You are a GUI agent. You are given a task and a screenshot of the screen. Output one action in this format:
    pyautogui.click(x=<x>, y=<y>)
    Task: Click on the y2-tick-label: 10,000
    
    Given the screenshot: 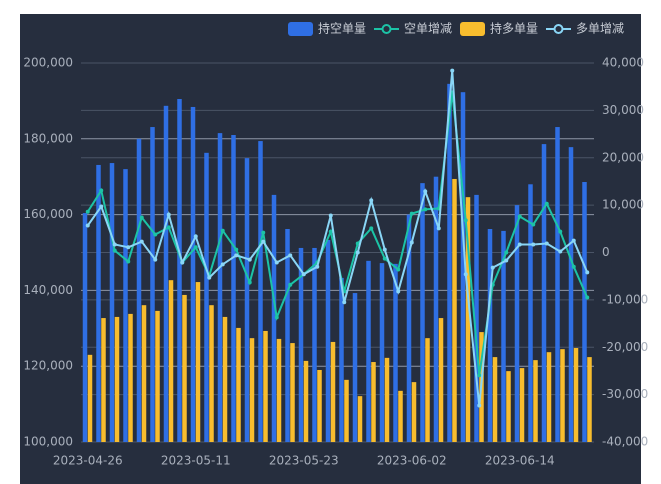 What is the action you would take?
    pyautogui.click(x=623, y=205)
    